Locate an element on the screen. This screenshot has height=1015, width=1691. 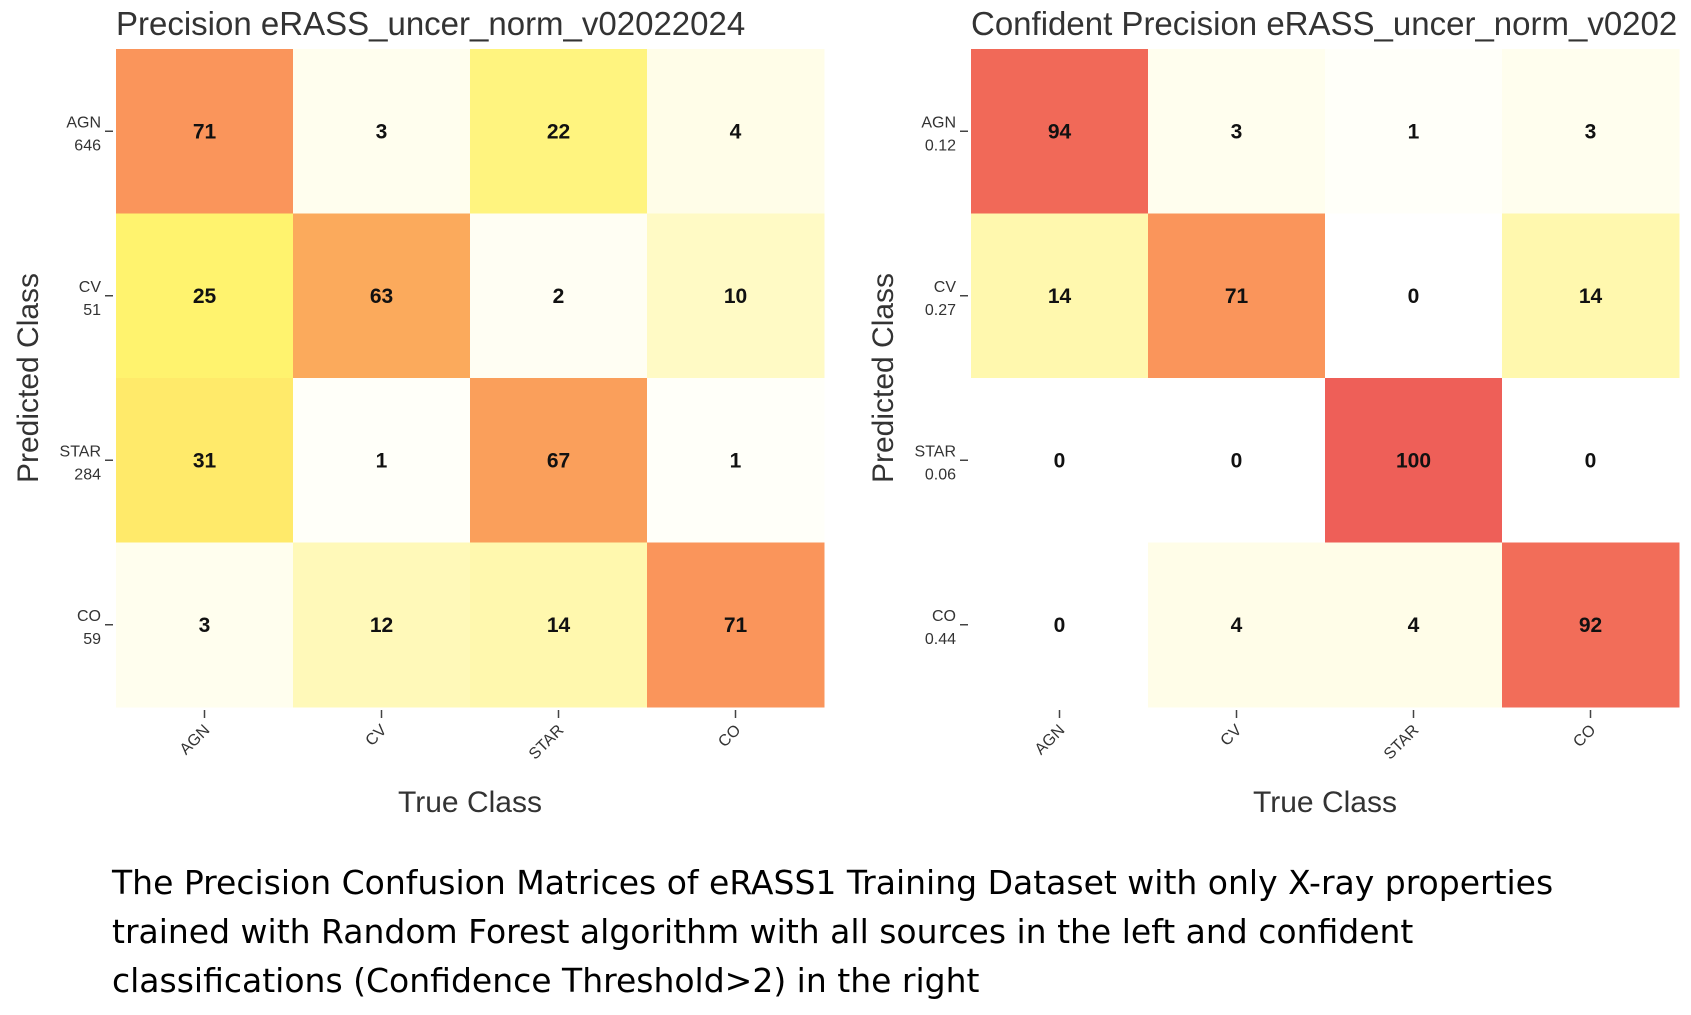
cell-value-label: 31 is located at coordinates (205, 460).